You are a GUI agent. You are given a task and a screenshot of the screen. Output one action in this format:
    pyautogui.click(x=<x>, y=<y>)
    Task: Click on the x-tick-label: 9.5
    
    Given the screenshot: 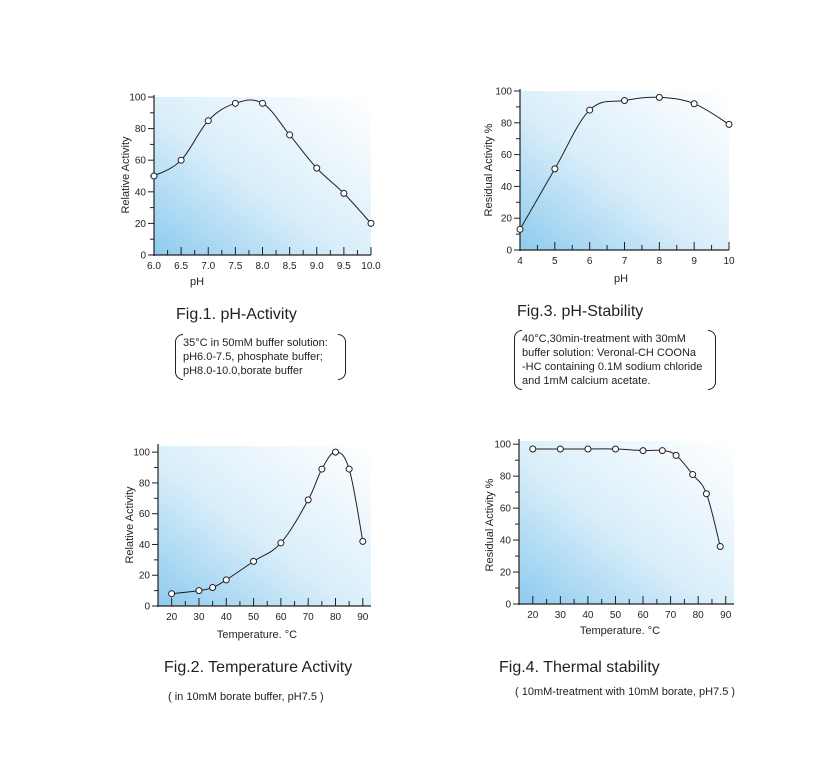 What is the action you would take?
    pyautogui.click(x=344, y=266)
    